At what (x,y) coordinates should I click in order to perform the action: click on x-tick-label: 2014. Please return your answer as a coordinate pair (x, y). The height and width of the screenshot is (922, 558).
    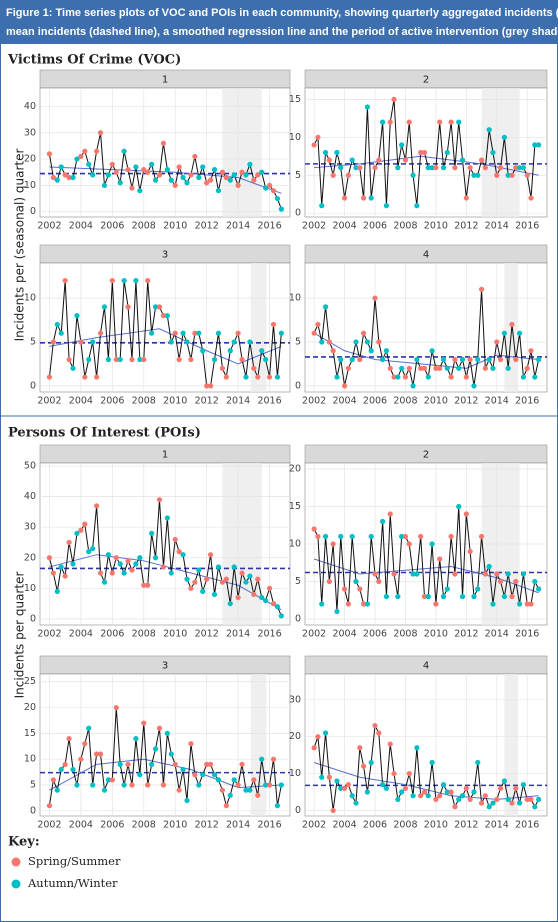
    Looking at the image, I should click on (238, 825).